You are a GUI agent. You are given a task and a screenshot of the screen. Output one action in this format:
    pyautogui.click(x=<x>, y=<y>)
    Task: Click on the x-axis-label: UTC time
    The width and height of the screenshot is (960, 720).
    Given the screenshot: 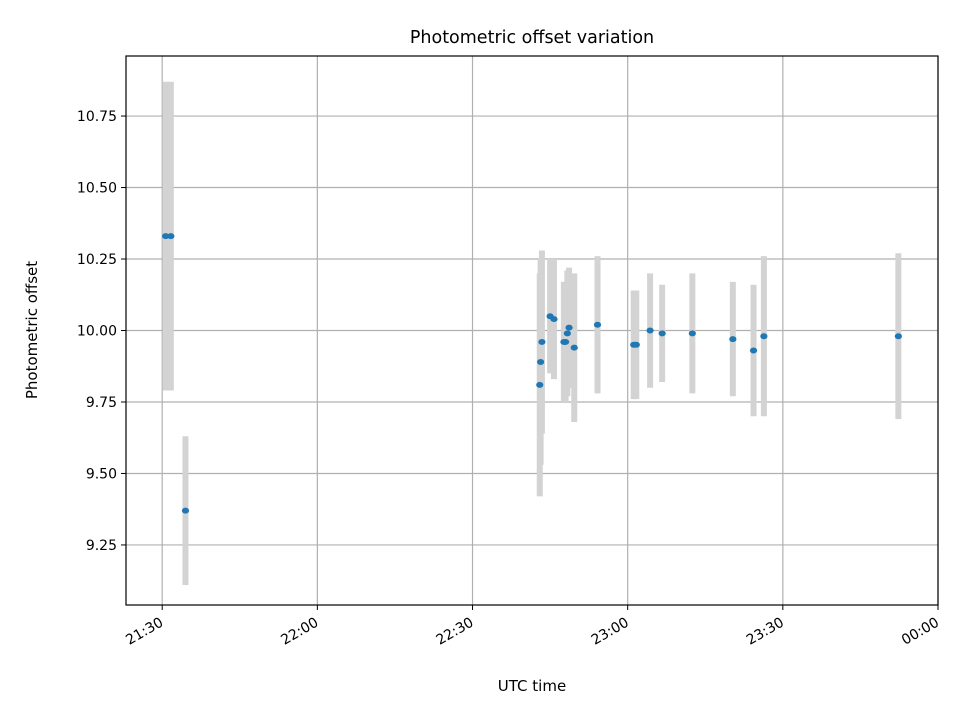 What is the action you would take?
    pyautogui.click(x=532, y=686)
    